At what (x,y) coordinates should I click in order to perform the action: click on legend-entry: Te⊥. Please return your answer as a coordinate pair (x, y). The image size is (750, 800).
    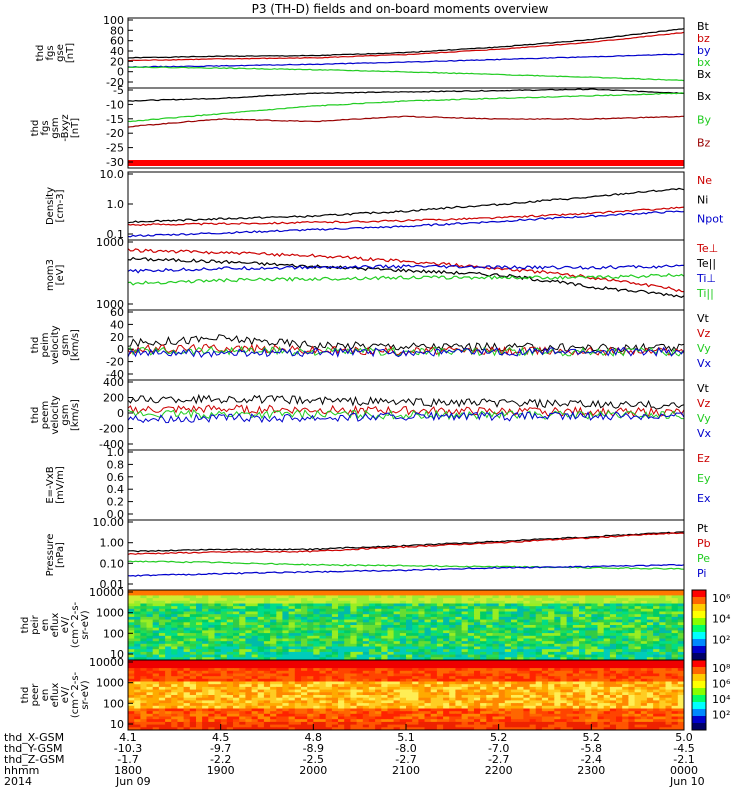
    Looking at the image, I should click on (707, 248).